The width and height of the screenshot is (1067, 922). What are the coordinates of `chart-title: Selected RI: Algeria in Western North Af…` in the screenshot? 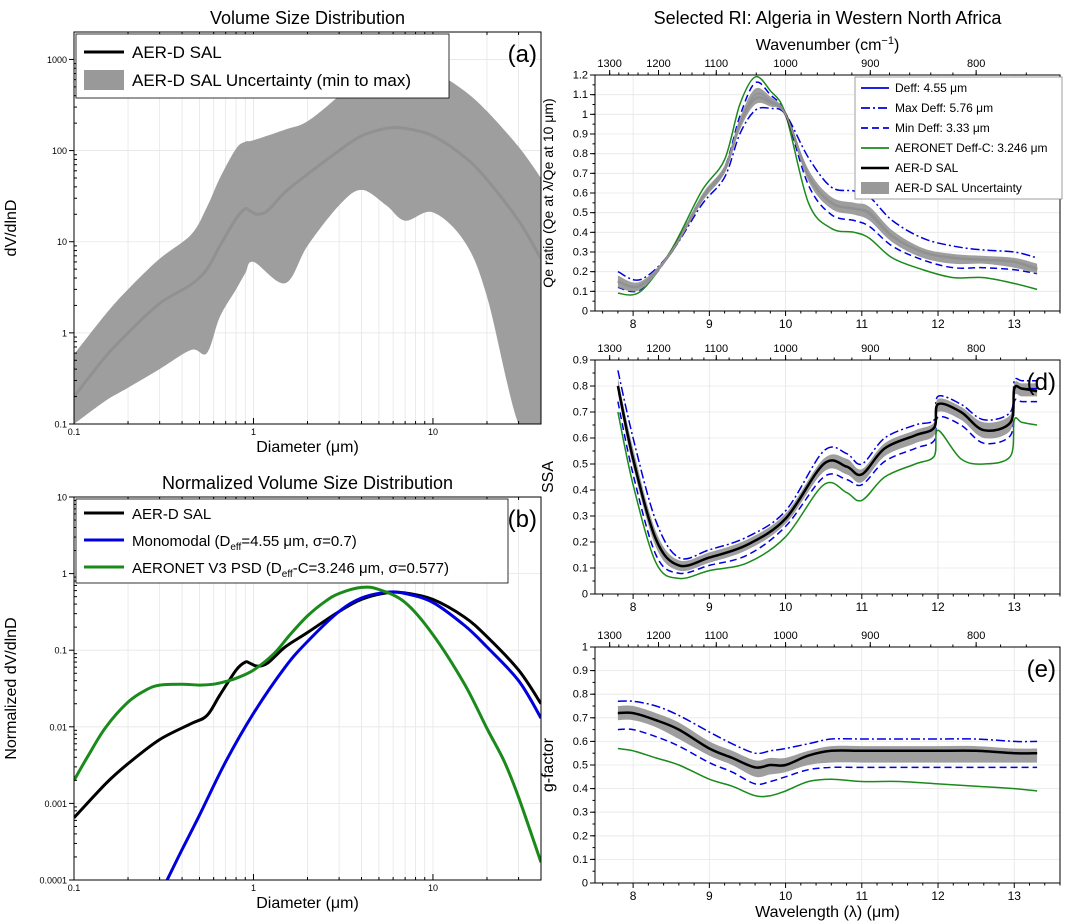 It's located at (828, 18).